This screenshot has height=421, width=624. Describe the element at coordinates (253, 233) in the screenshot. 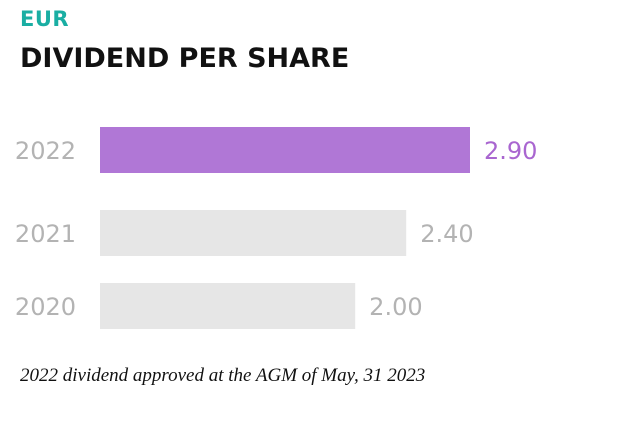

I see `bar-2021` at that location.